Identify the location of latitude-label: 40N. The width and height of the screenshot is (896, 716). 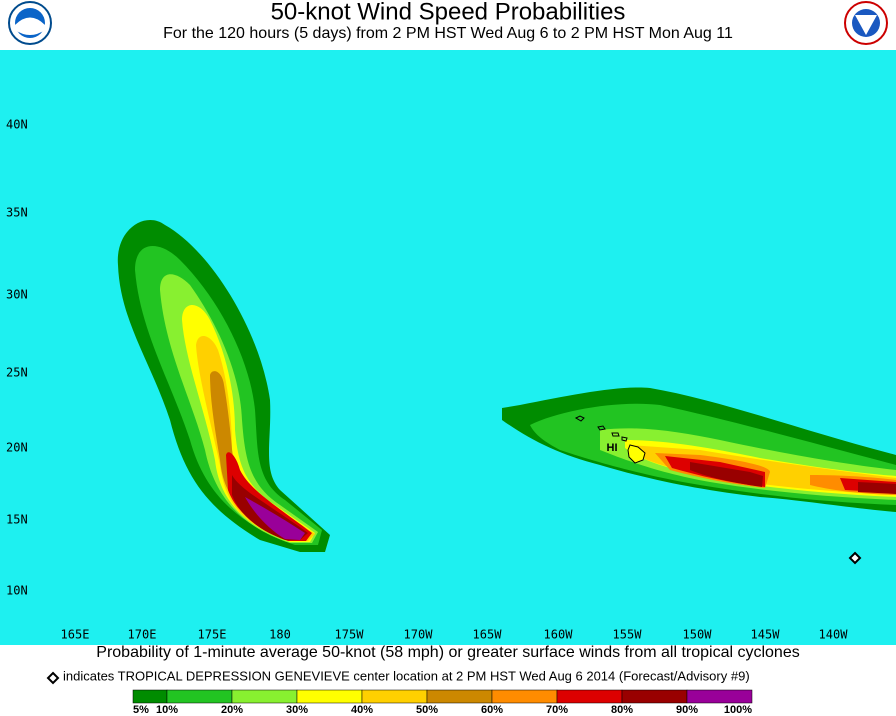
(17, 125).